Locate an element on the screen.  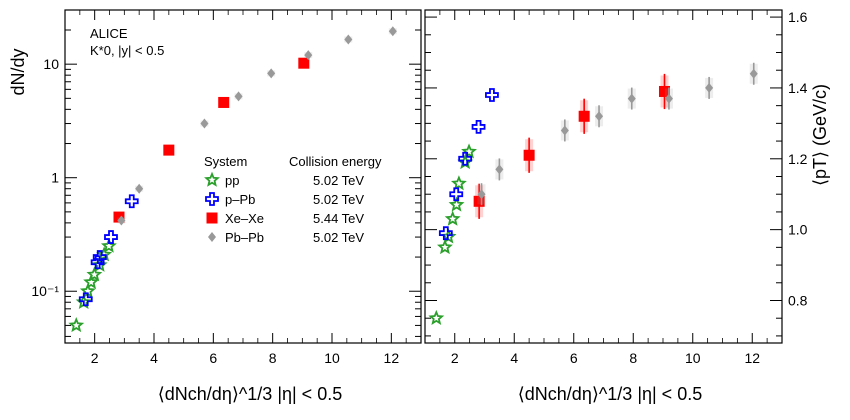
left-series-pp is located at coordinates (92, 285).